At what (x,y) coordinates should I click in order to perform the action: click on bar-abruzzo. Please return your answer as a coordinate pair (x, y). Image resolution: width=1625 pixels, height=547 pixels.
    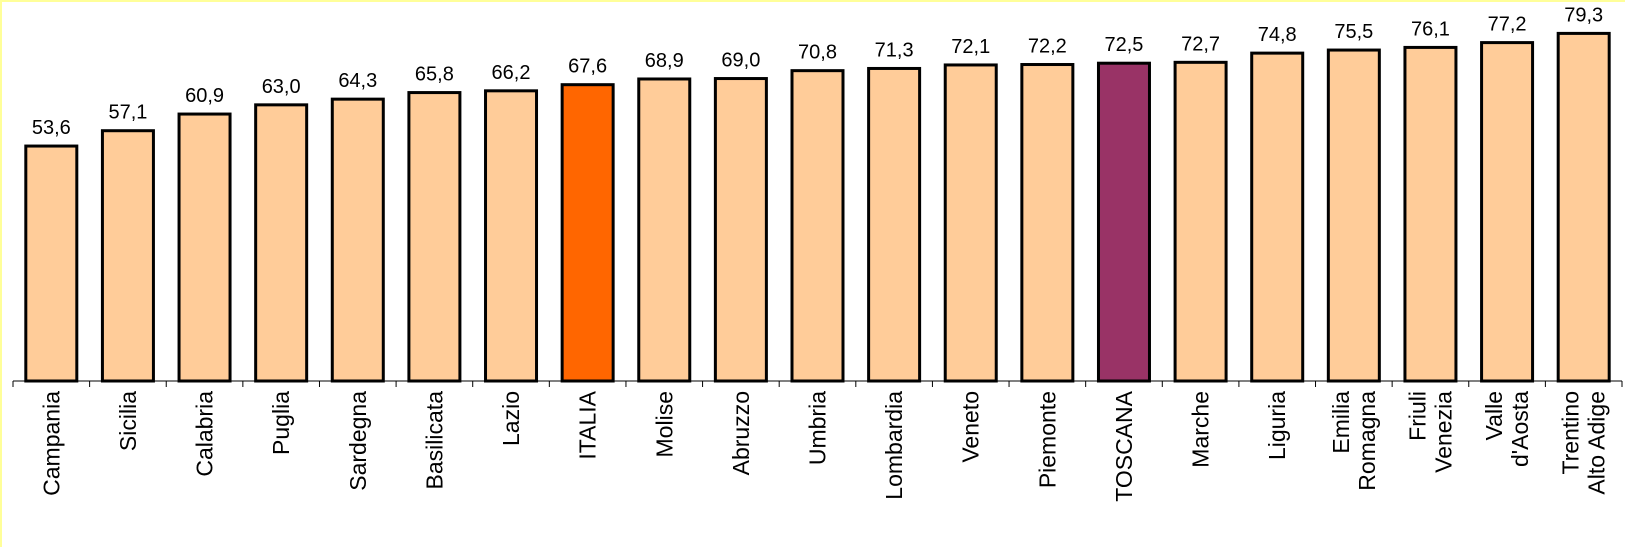
    Looking at the image, I should click on (740, 230).